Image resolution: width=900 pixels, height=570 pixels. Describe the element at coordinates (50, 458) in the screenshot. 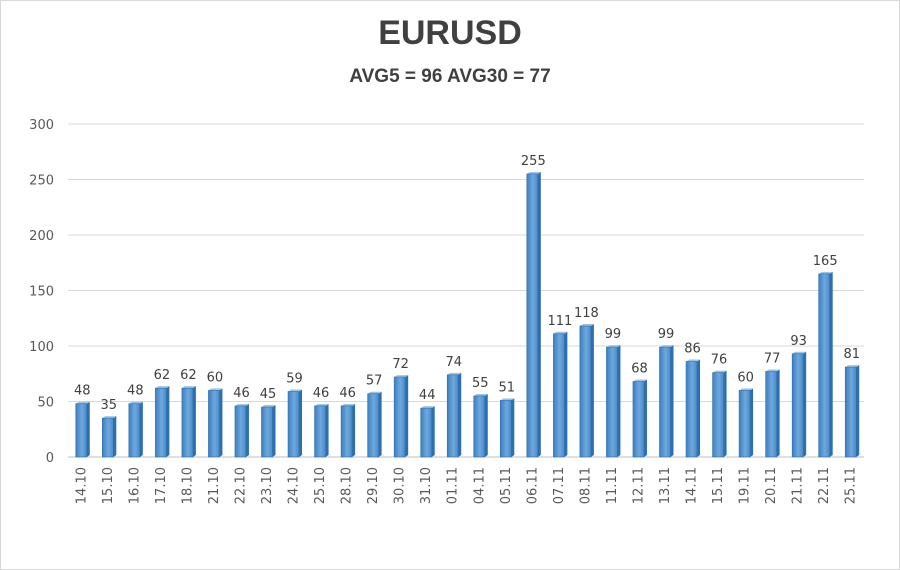

I see `y-tick-label: 0` at that location.